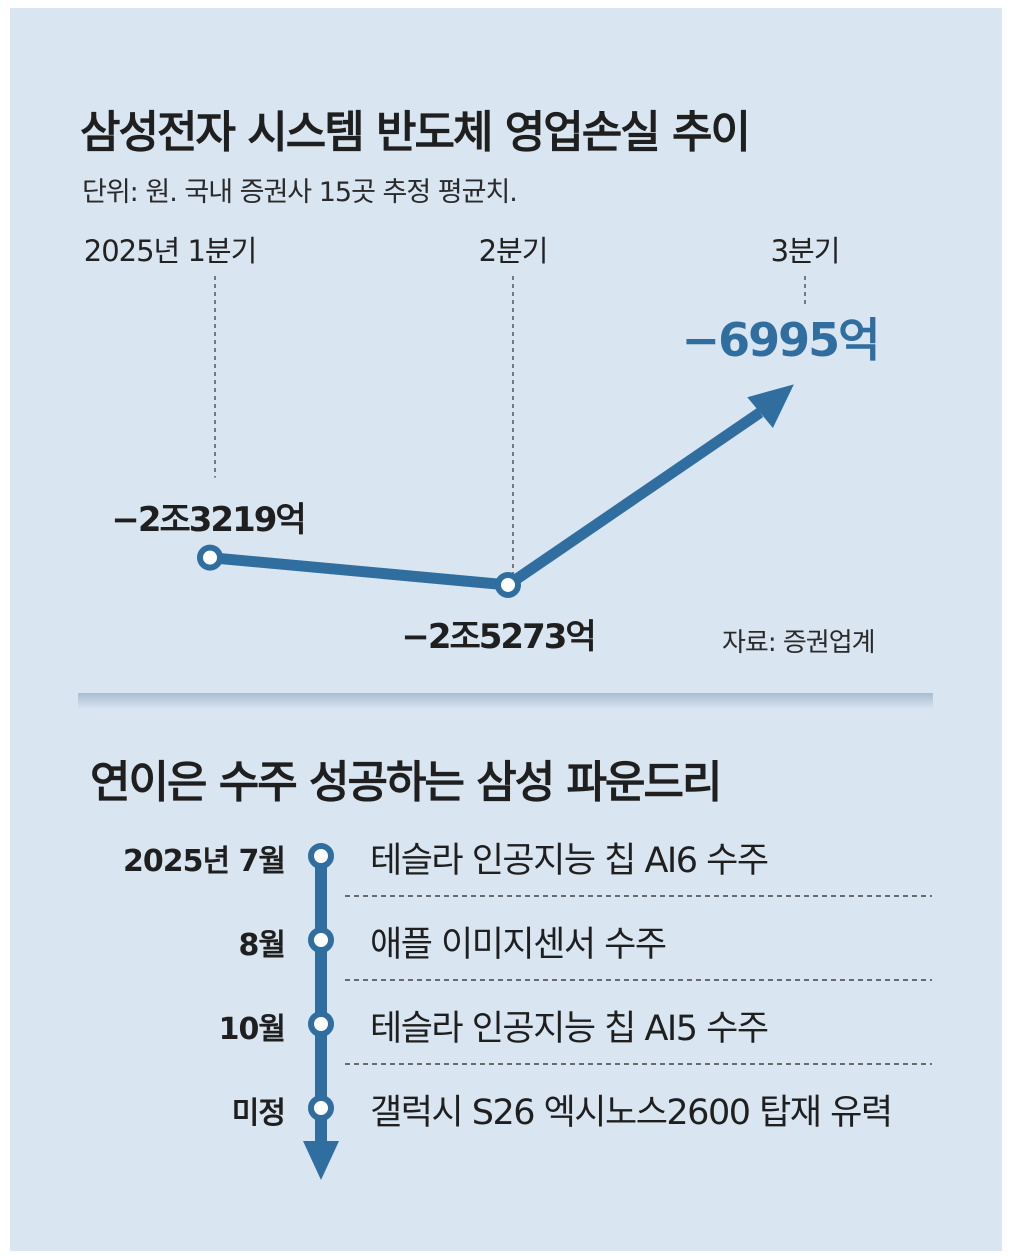 The height and width of the screenshot is (1256, 1010). I want to click on section-divider, so click(505, 701).